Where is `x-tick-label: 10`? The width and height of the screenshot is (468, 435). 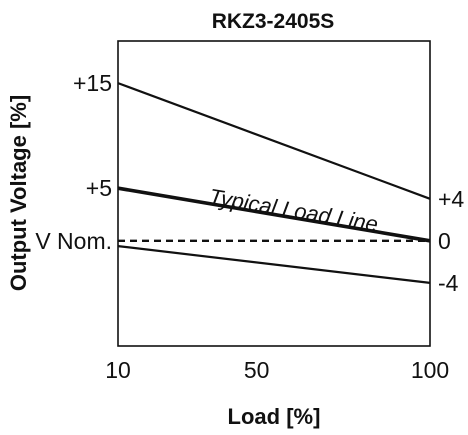 x-tick-label: 10 is located at coordinates (118, 370).